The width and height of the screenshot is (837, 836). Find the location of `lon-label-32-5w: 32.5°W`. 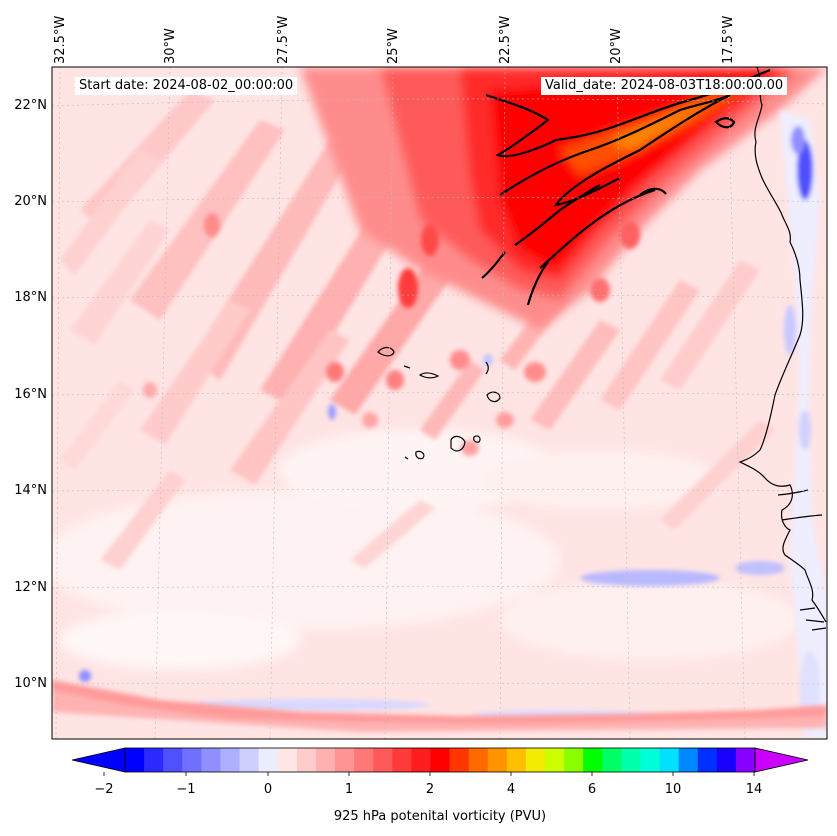

lon-label-32-5w: 32.5°W is located at coordinates (60, 39).